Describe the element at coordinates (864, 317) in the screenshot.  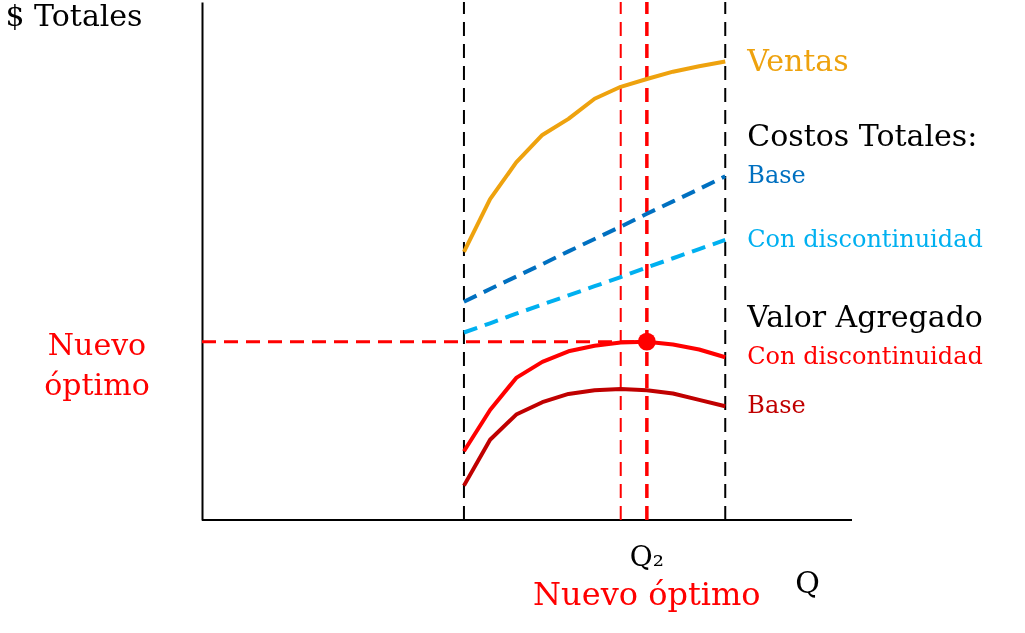
I see `text: Valor Agregado` at that location.